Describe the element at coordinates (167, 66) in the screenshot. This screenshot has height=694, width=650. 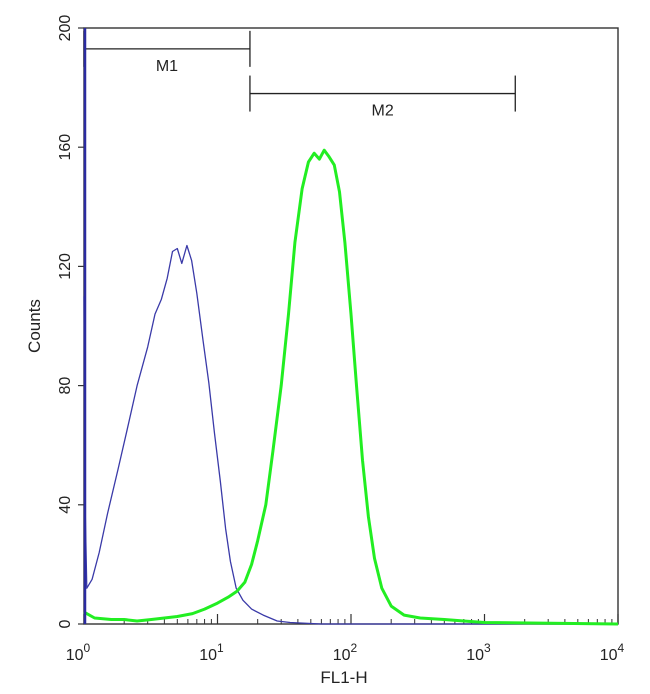
I see `marker-label: M1` at that location.